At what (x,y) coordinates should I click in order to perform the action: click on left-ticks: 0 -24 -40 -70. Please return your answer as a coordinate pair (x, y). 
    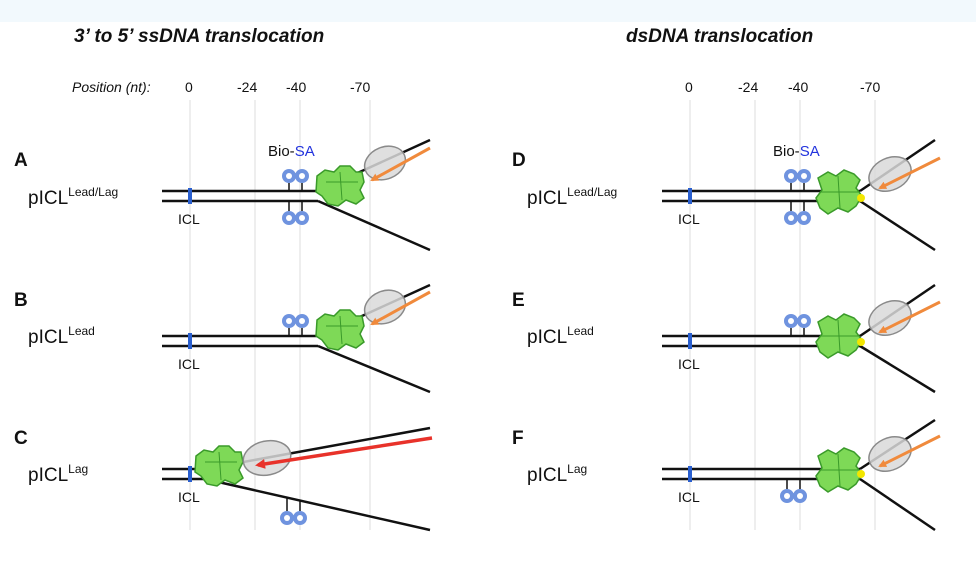
    Looking at the image, I should click on (277, 87).